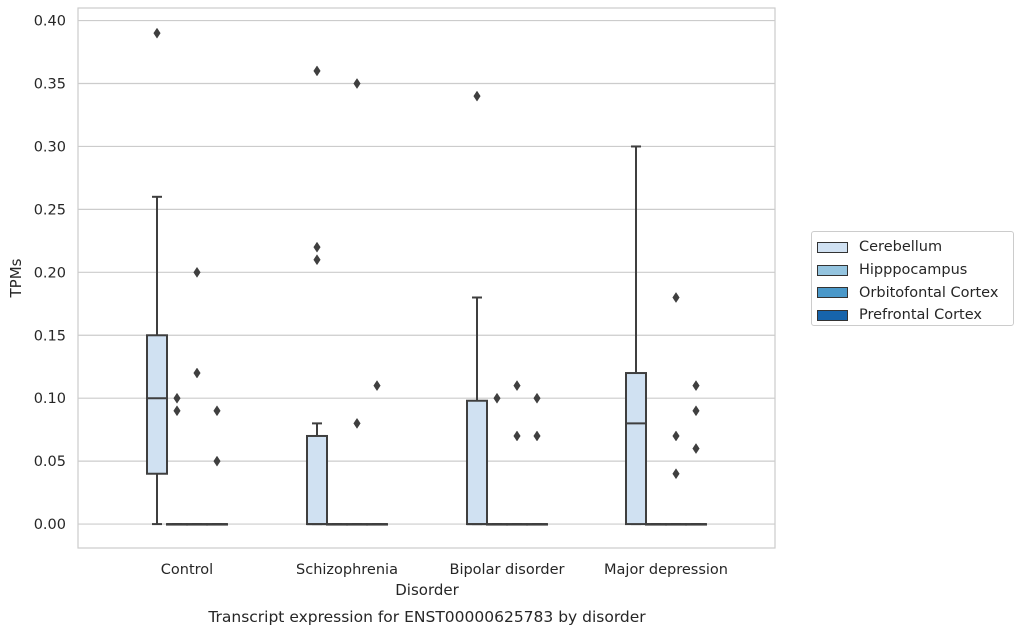 The image size is (1023, 638). Describe the element at coordinates (832, 270) in the screenshot. I see `legend-swatch-hippocampus` at that location.